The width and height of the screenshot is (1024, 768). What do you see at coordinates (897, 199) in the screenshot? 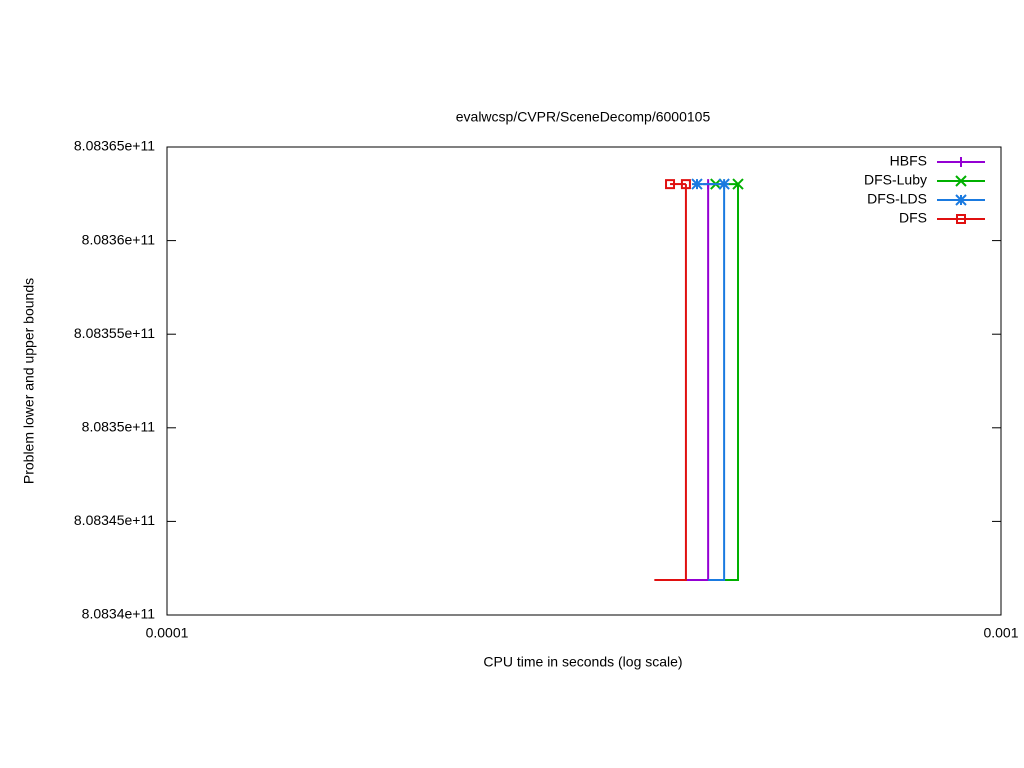
I see `legend-label: DFS-LDS` at bounding box center [897, 199].